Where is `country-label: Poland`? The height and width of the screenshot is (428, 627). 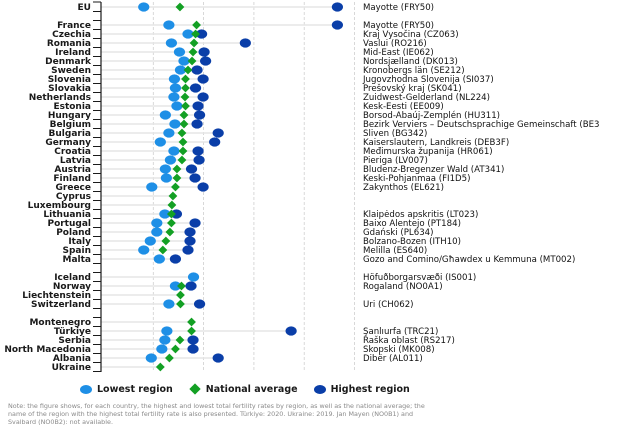
country-label: Poland is located at coordinates (73, 233).